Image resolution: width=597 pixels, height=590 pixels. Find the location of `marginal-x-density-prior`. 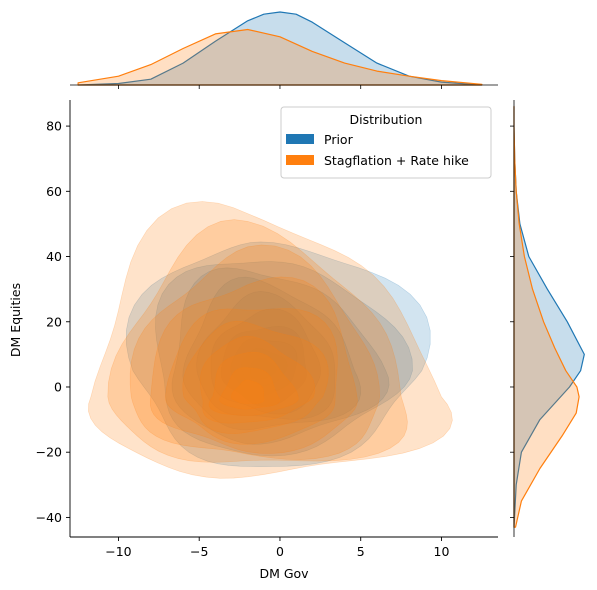

marginal-x-density-prior is located at coordinates (280, 48).